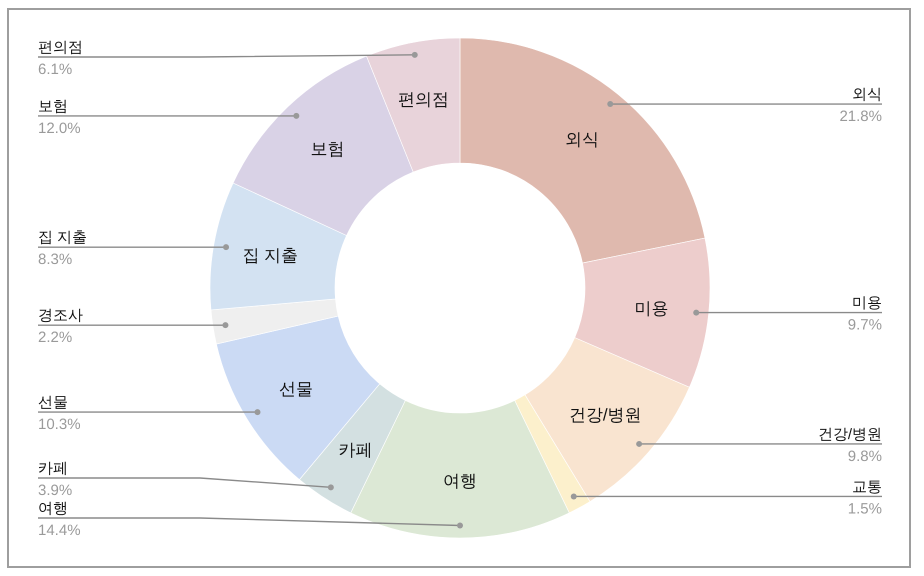 This screenshot has height=576, width=924. What do you see at coordinates (55, 259) in the screenshot?
I see `data-label: 8.3%` at bounding box center [55, 259].